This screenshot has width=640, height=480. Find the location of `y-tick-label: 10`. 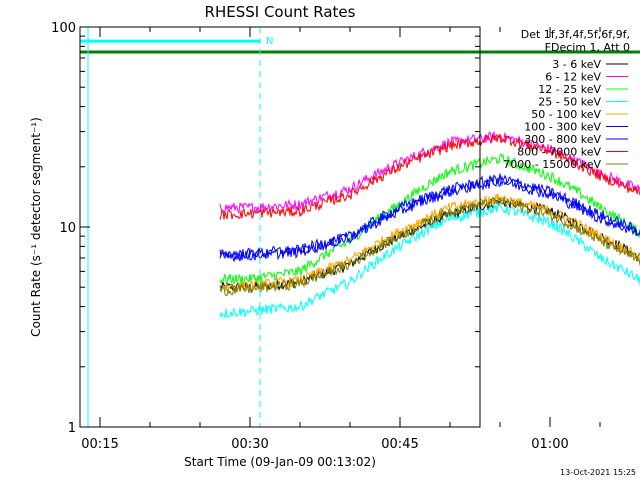

y-tick-label: 10 is located at coordinates (67, 228).